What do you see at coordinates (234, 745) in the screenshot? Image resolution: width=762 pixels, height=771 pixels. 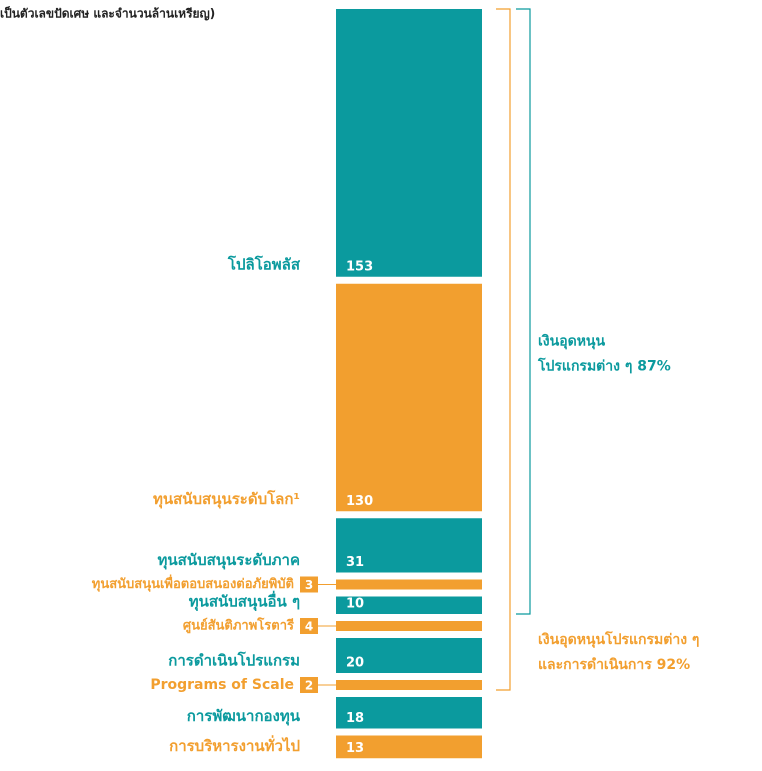 I see `category-label: การบริหารงานทั่วไป` at bounding box center [234, 745].